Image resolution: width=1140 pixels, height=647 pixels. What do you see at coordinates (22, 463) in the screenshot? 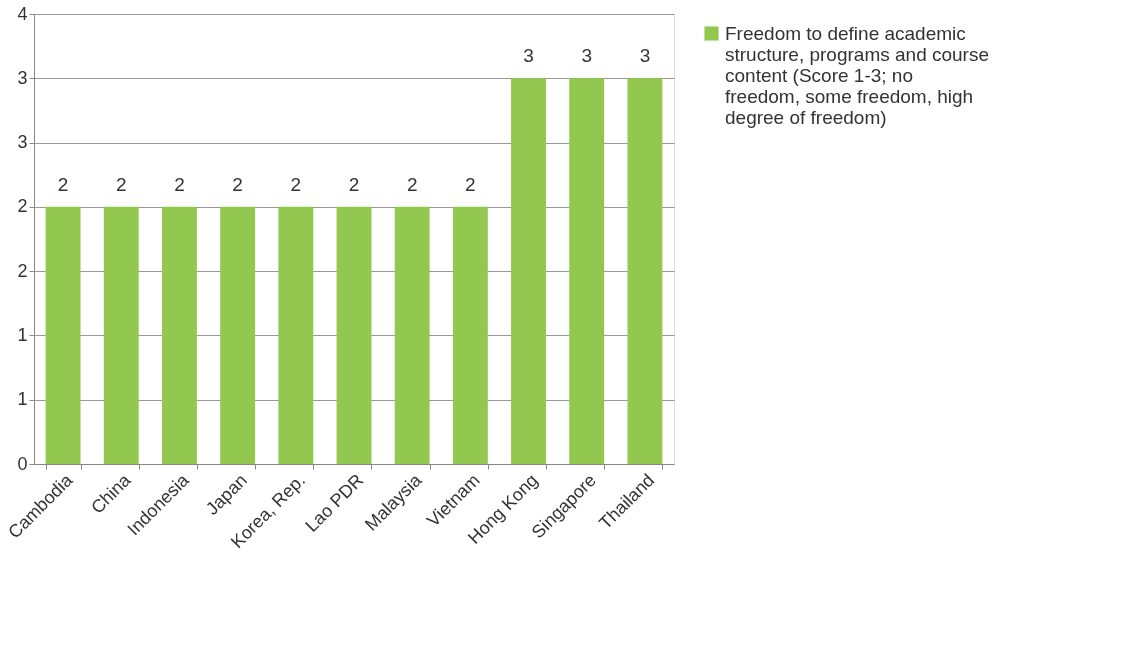
I see `y-tick-label: 0` at bounding box center [22, 463].